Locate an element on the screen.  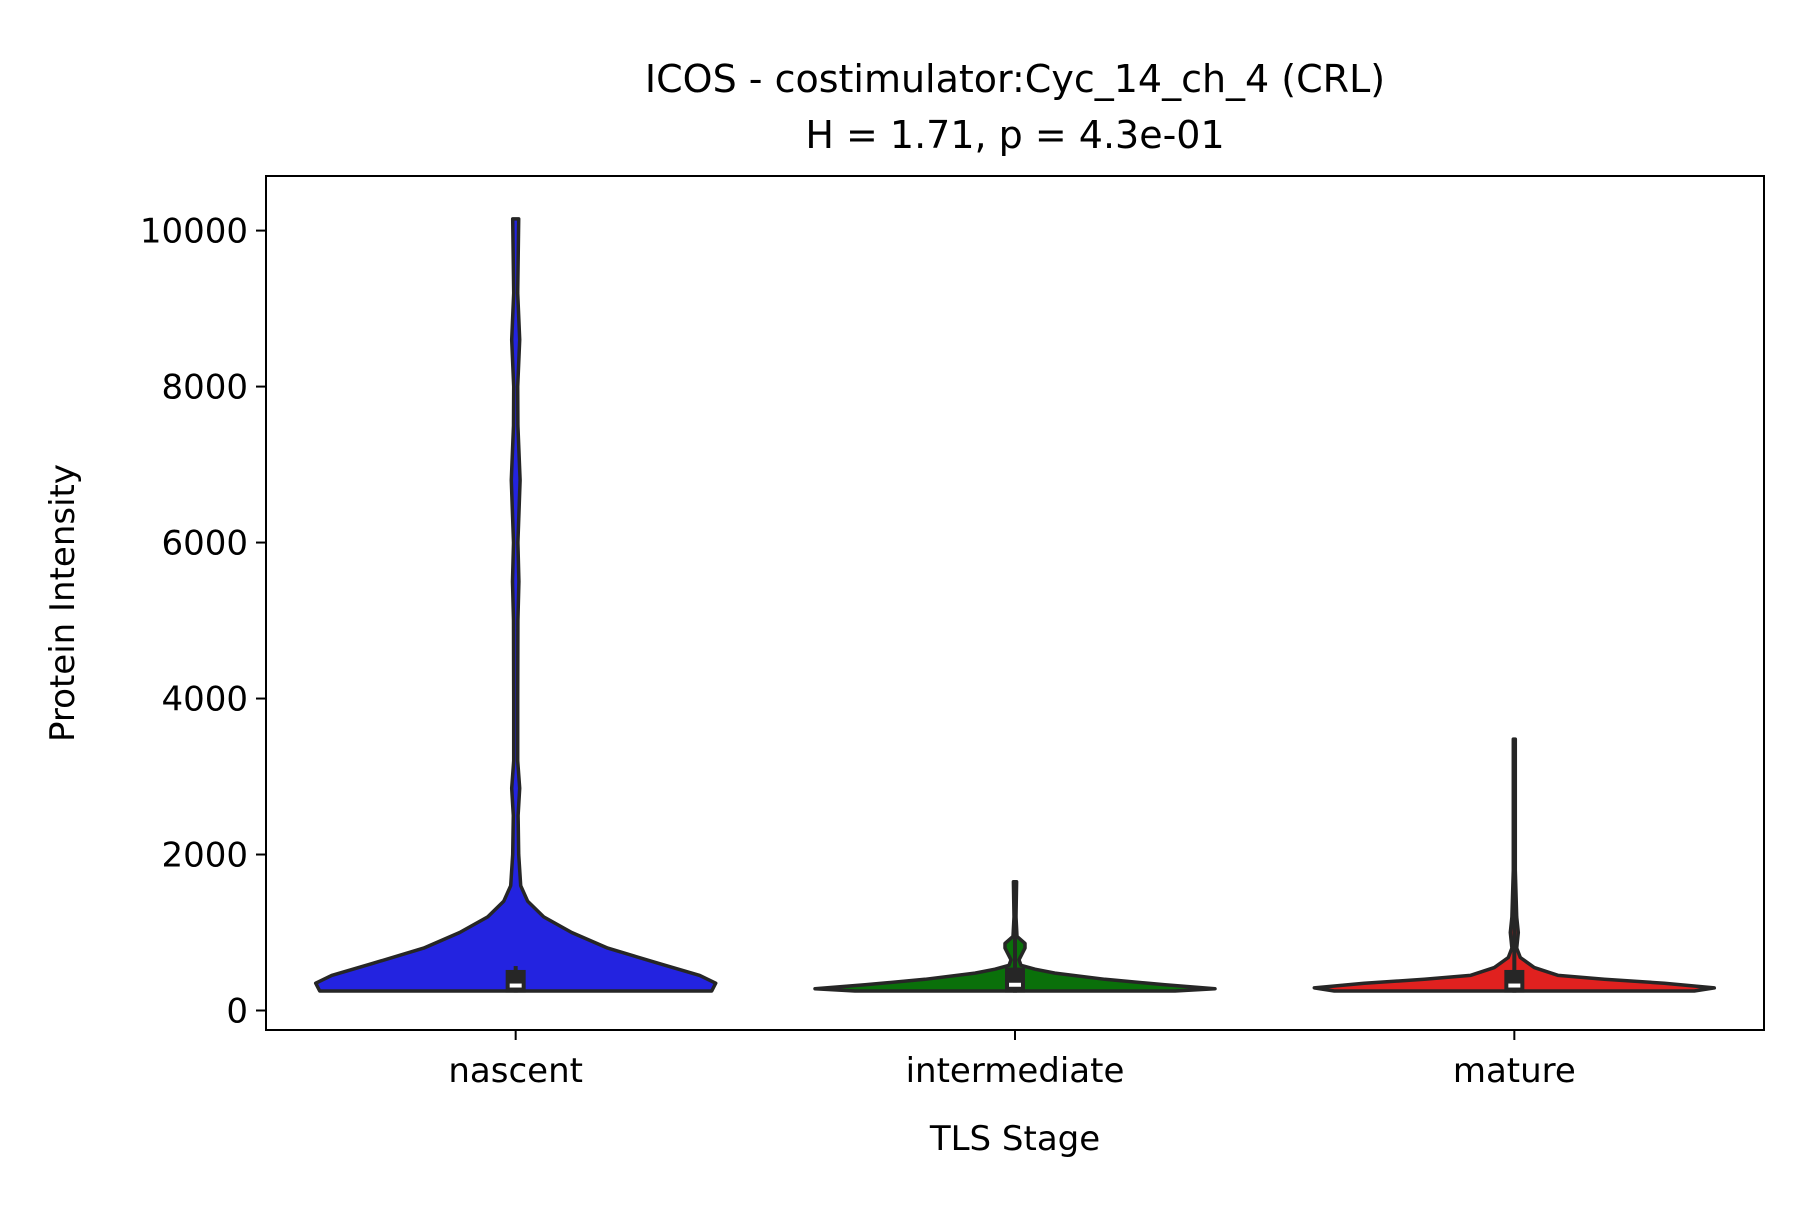
y-tick-label: 6000 is located at coordinates (204, 544).